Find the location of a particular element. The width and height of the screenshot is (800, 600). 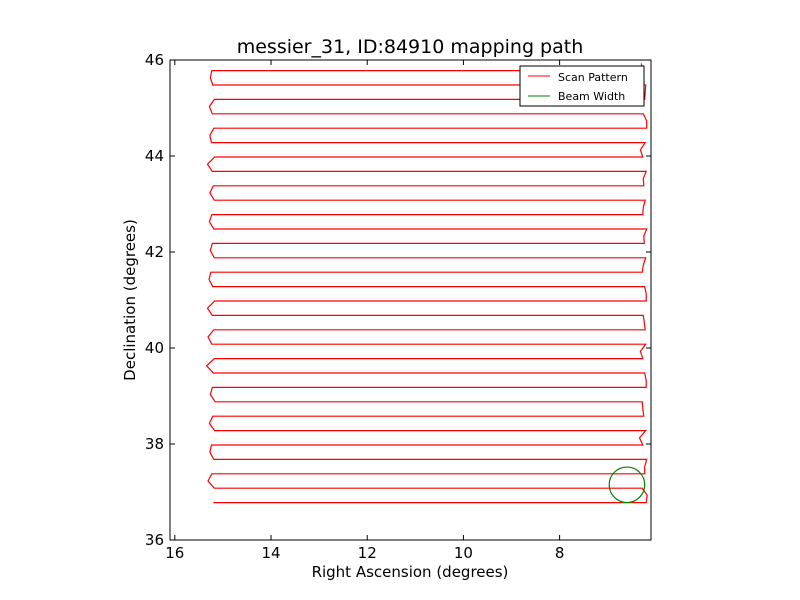

legend-scan-label: Scan Pattern is located at coordinates (593, 77).